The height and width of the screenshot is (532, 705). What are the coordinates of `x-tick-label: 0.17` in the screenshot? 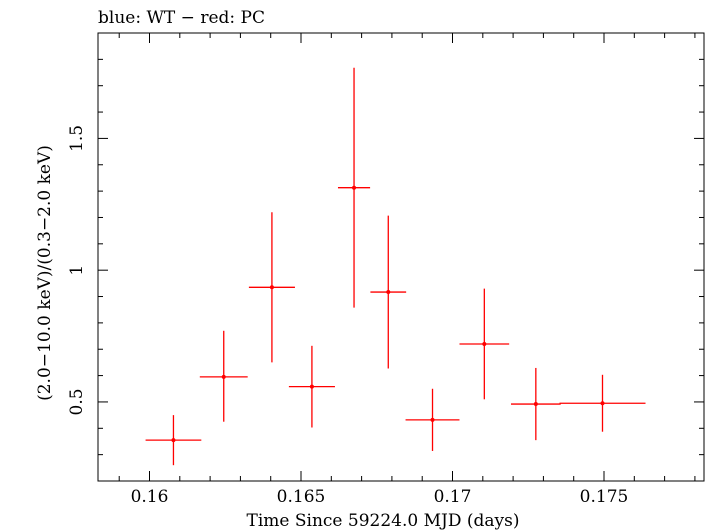 It's located at (453, 497).